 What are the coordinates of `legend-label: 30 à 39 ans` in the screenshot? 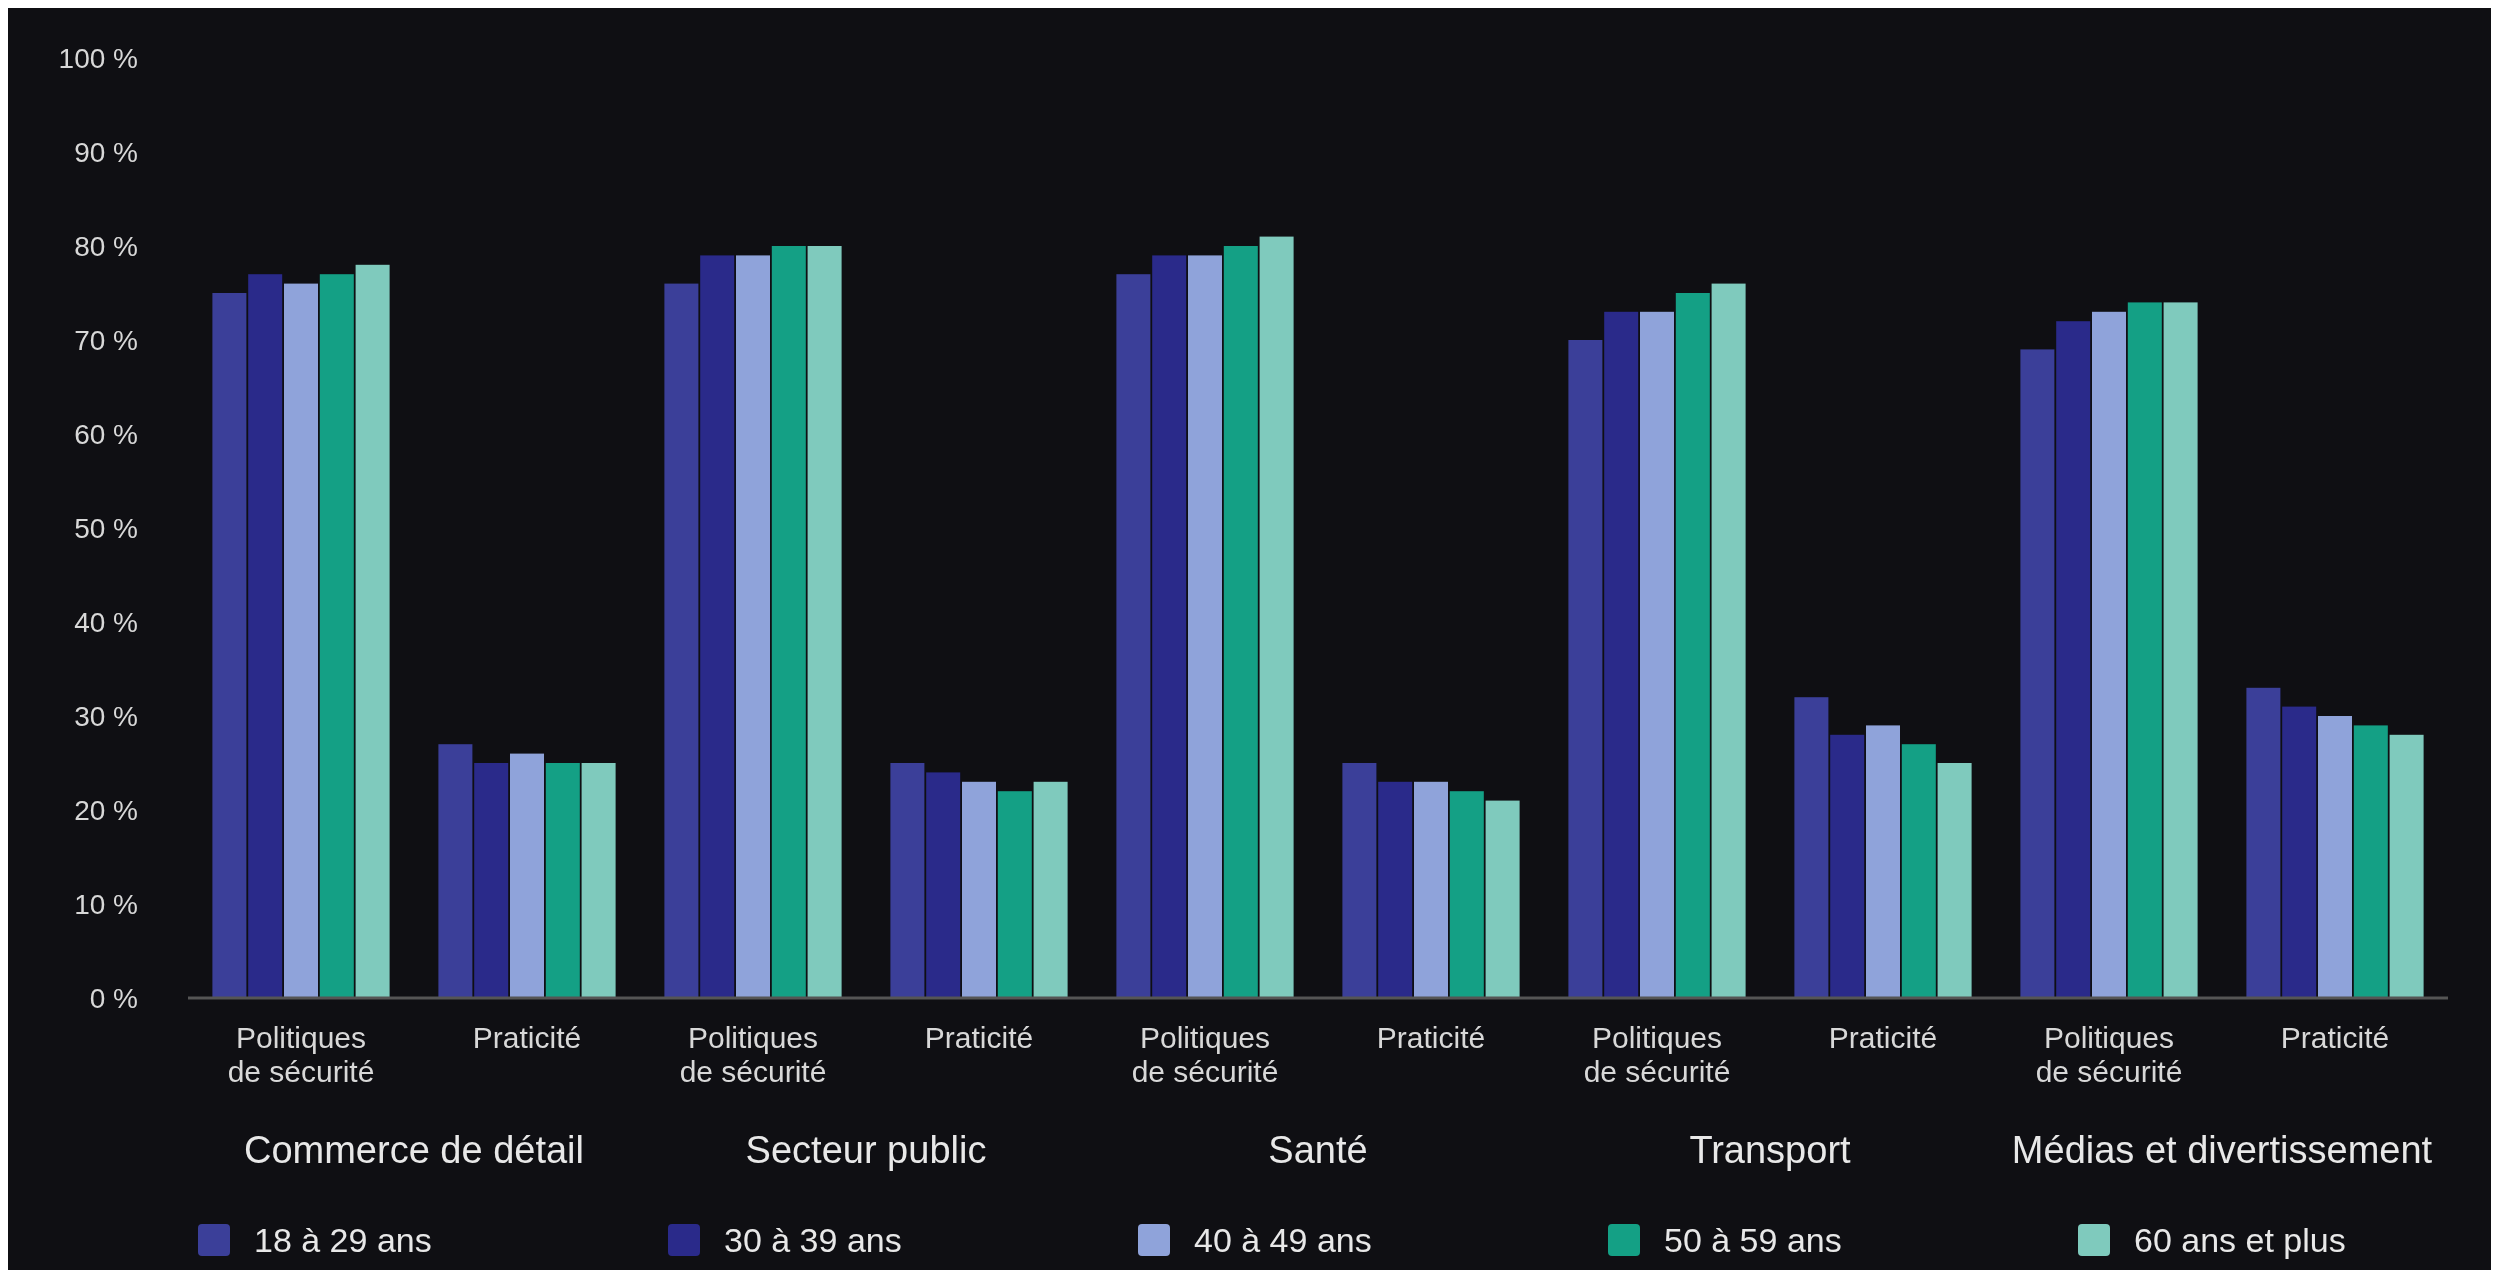 It's located at (813, 1239).